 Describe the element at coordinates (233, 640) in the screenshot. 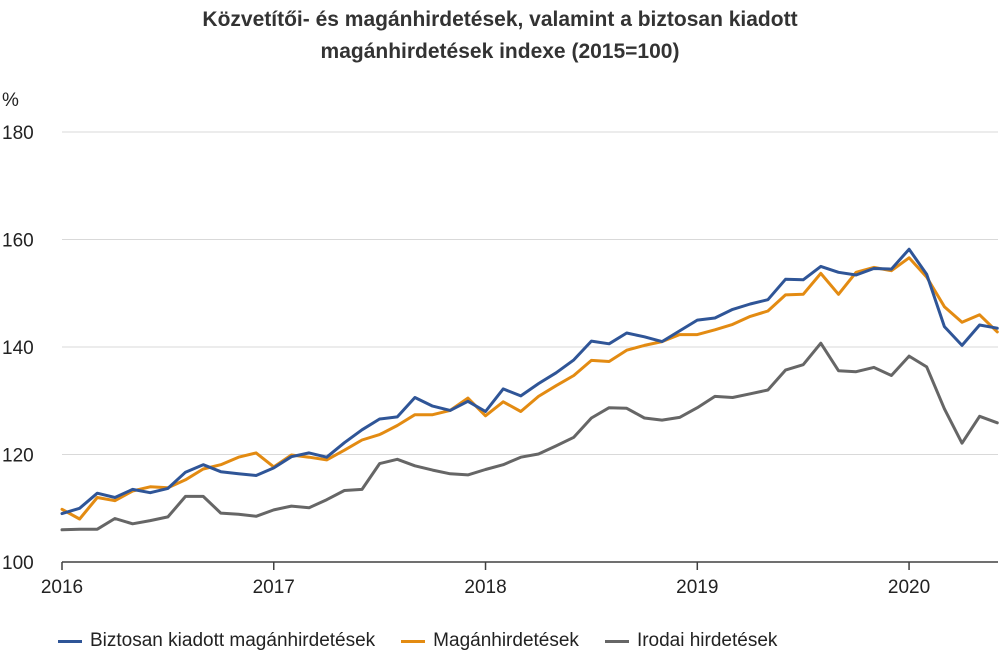

I see `legend-label: Biztosan kiadott magánhirdetések` at that location.